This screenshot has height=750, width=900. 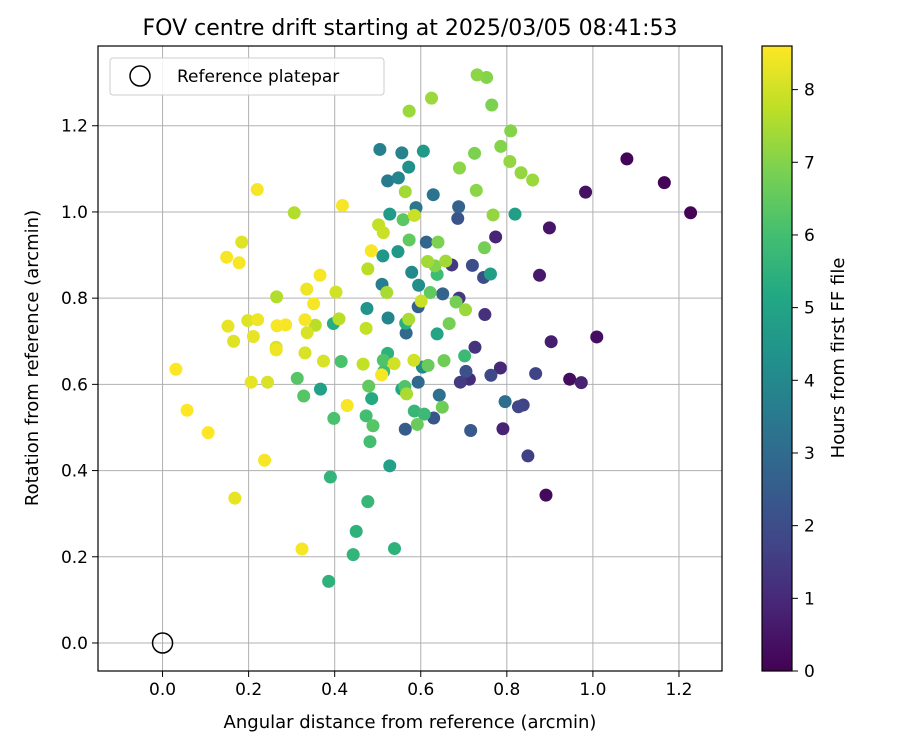 I want to click on colorbar-tick-label: 8, so click(x=809, y=91).